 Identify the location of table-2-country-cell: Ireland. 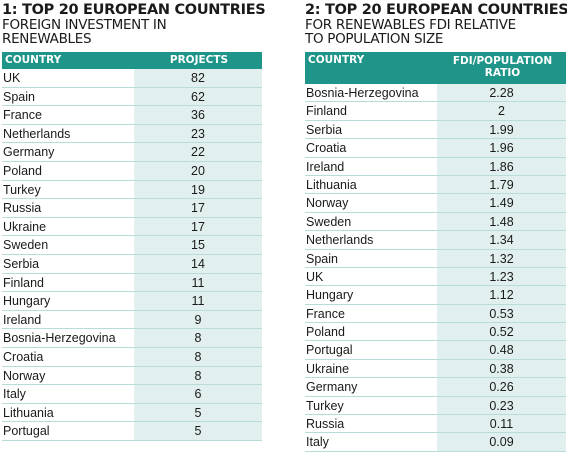
(325, 166).